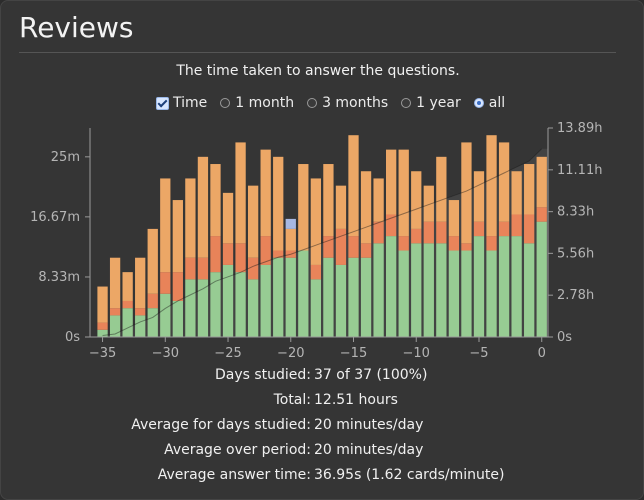 This screenshot has width=644, height=500. What do you see at coordinates (497, 103) in the screenshot?
I see `range-label: all` at bounding box center [497, 103].